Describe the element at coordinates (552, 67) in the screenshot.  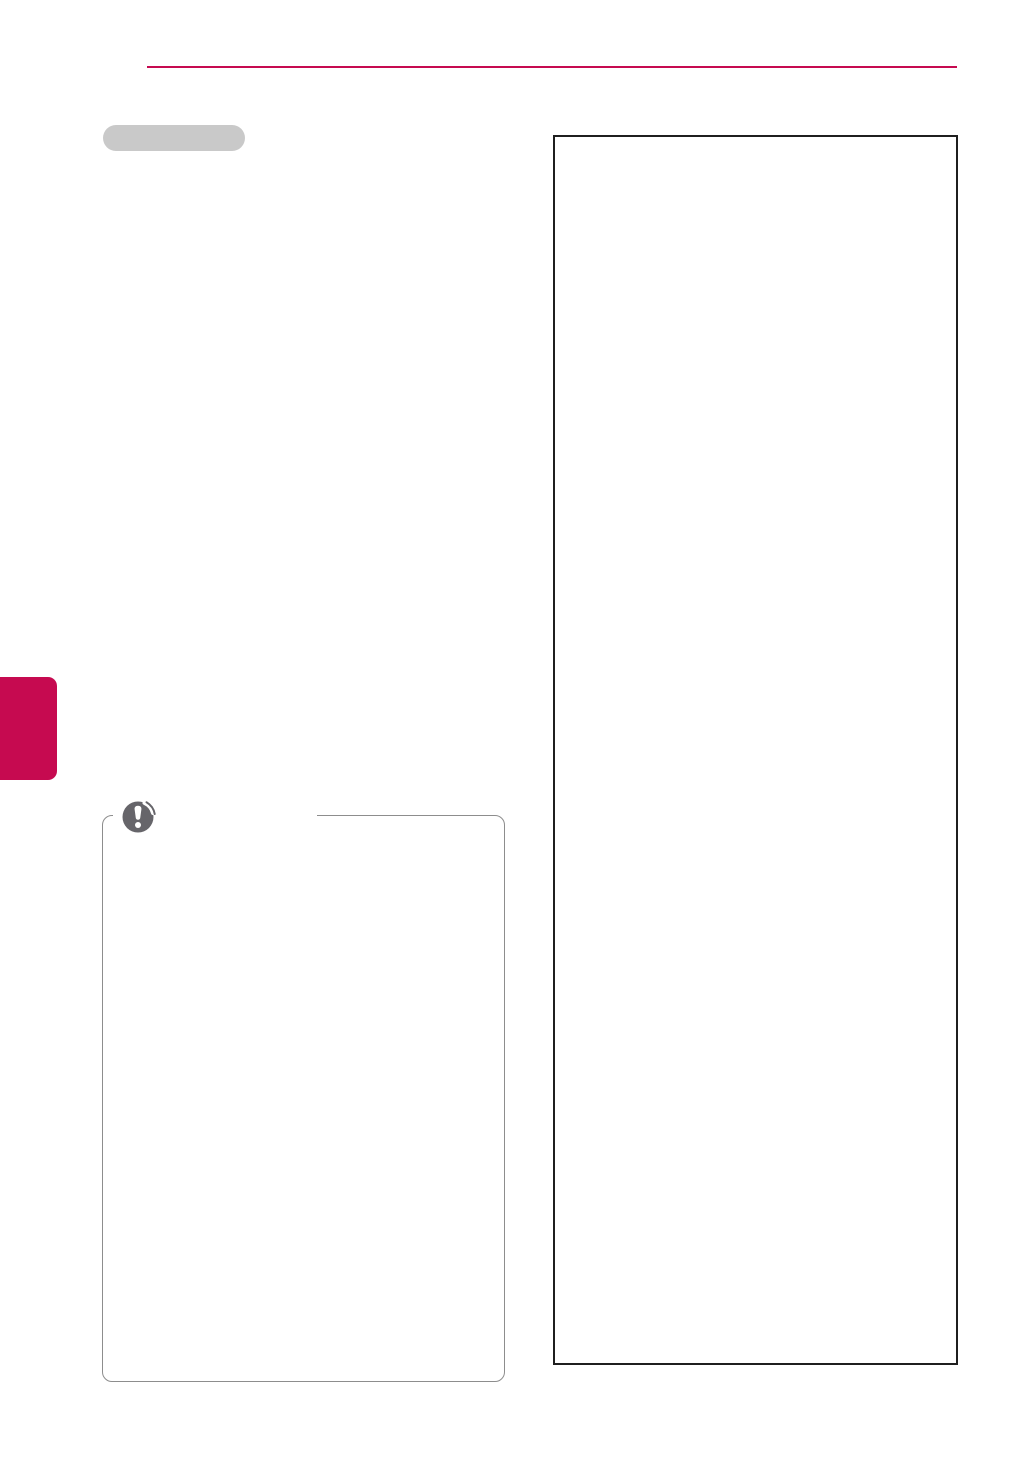
I see `header-rule` at that location.